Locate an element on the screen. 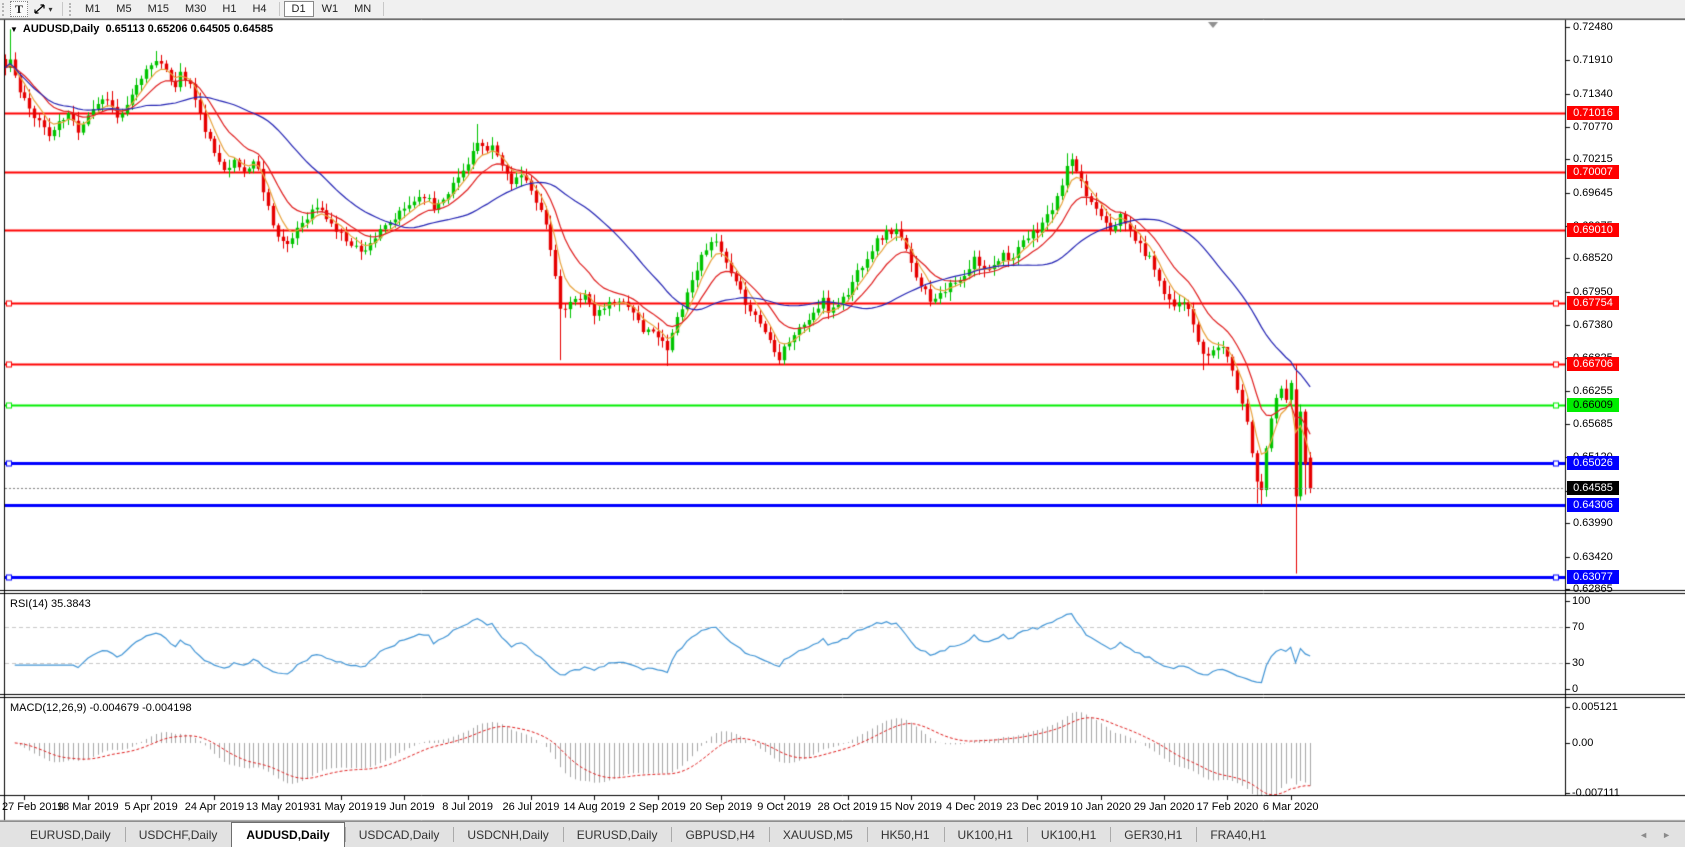 The width and height of the screenshot is (1685, 847). chart-tab-usdcnh-daily: USDCNH,Daily is located at coordinates (507, 834).